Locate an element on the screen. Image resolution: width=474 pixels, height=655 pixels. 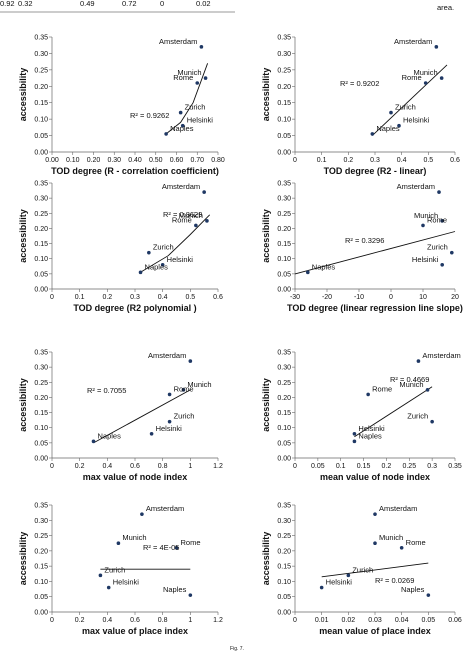
y-tick-label: 0.25 is located at coordinates (41, 214).